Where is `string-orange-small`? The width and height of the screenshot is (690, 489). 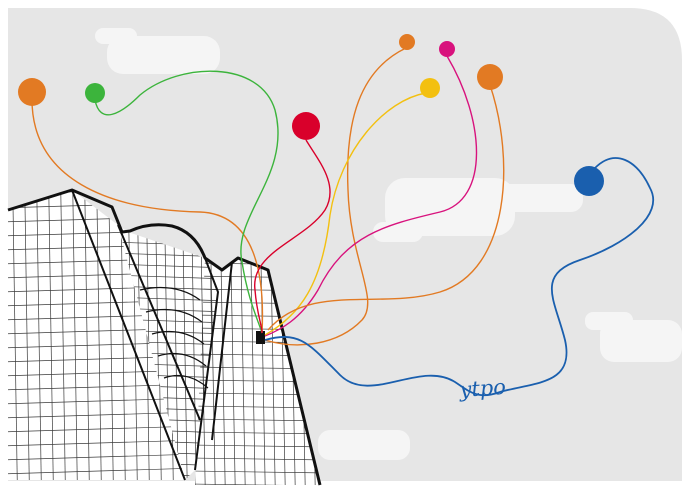 string-orange-small is located at coordinates (335, 196).